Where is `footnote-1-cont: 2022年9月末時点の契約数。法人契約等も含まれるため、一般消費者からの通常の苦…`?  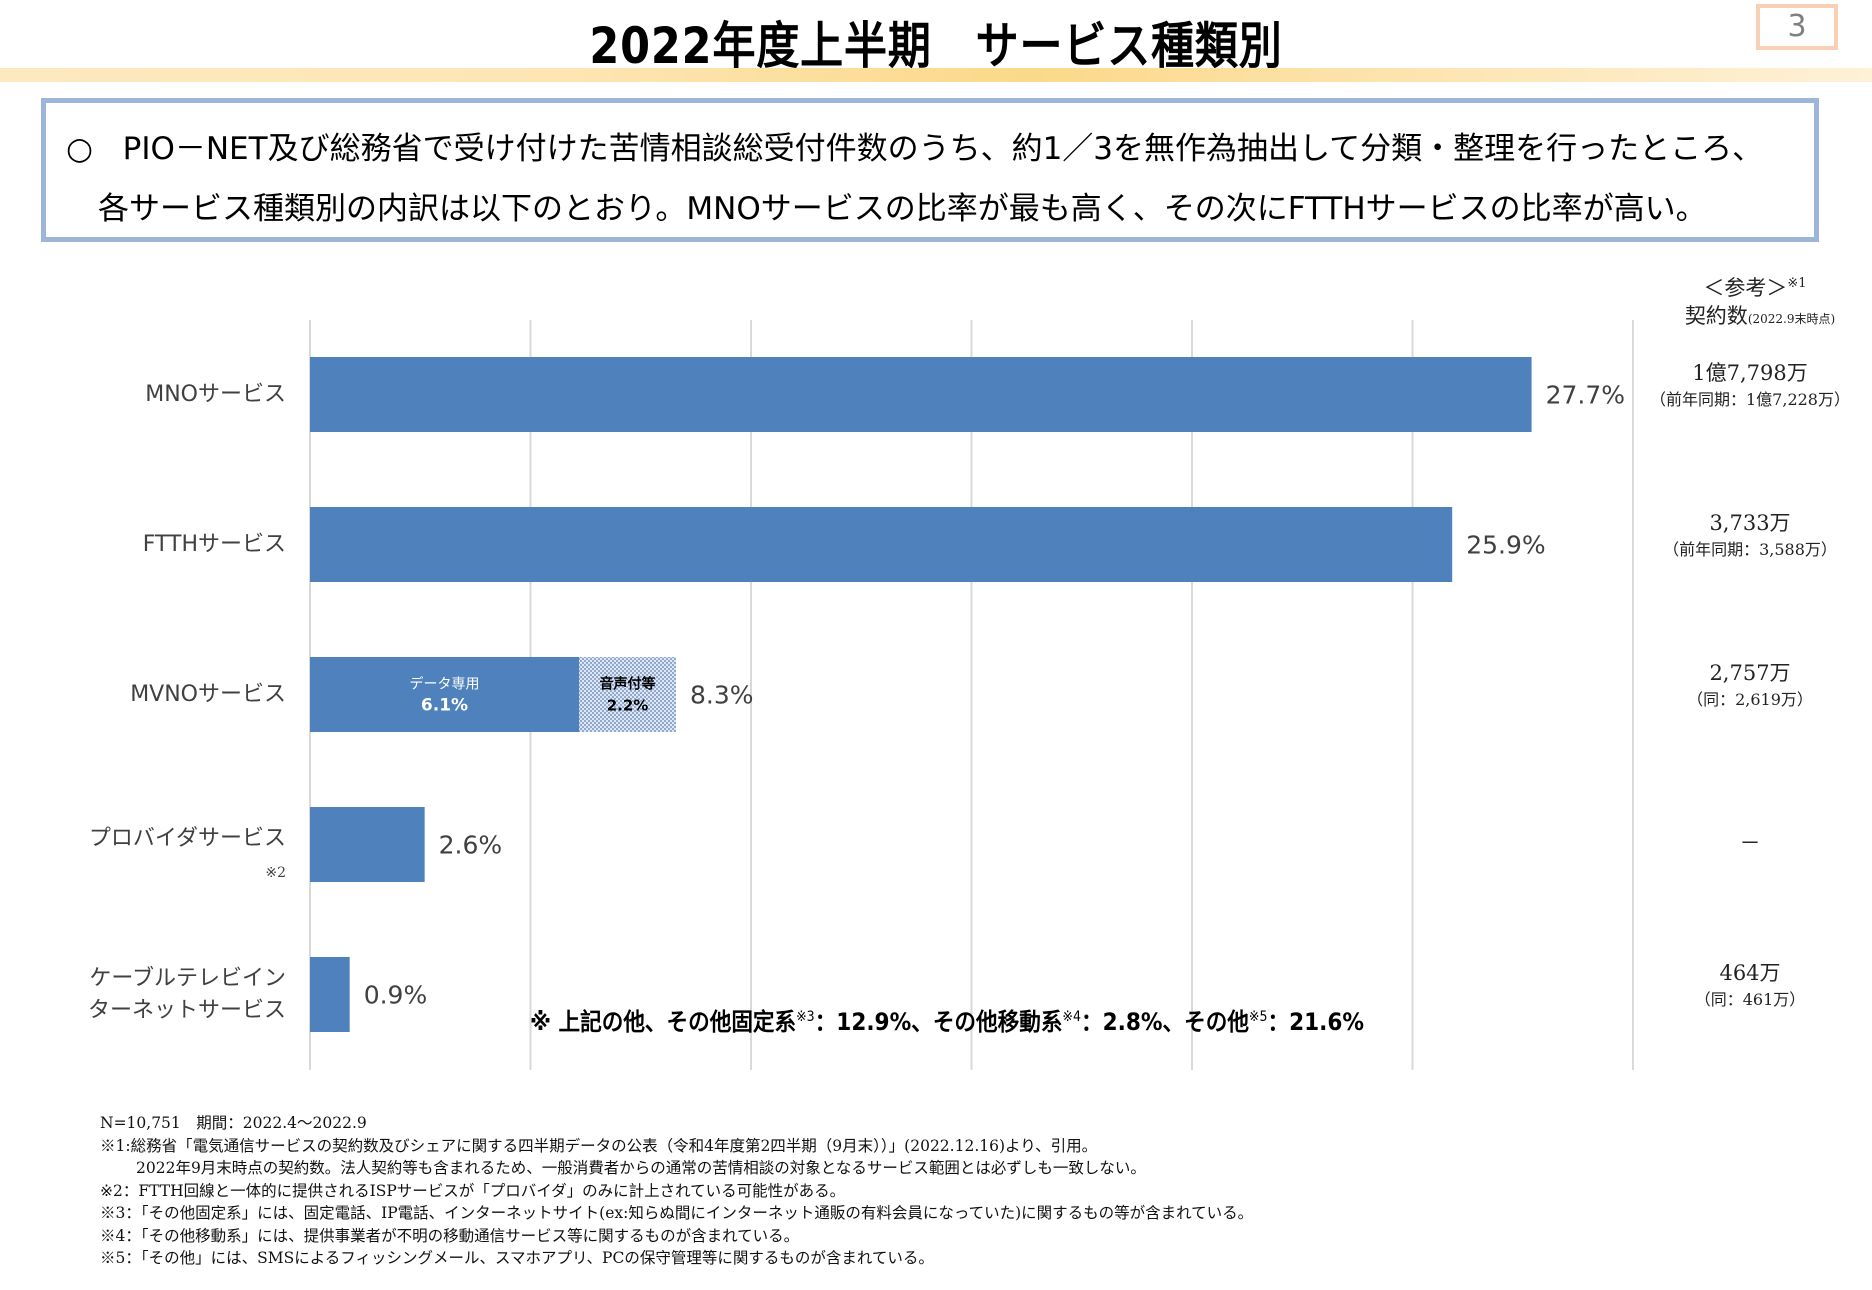
footnote-1-cont: 2022年9月末時点の契約数。法人契約等も含まれるため、一般消費者からの通常の苦… is located at coordinates (641, 1168).